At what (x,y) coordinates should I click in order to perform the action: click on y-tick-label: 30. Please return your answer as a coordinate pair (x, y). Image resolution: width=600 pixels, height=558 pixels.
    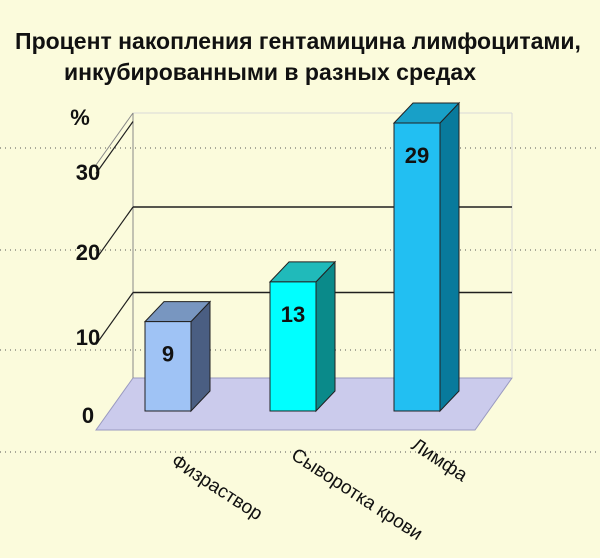
    Looking at the image, I should click on (88, 172).